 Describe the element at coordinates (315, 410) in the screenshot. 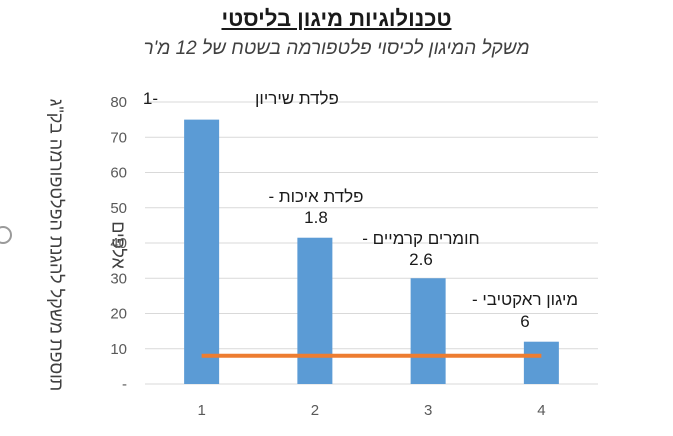

I see `x-tick-label: 2` at that location.